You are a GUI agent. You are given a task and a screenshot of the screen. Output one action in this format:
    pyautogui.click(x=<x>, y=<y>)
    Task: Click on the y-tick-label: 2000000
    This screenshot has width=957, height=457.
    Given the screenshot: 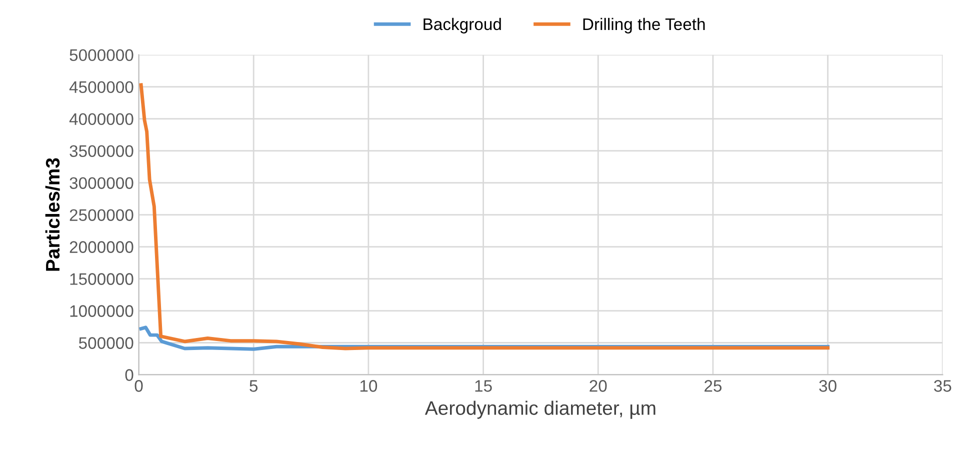 What is the action you would take?
    pyautogui.click(x=102, y=247)
    